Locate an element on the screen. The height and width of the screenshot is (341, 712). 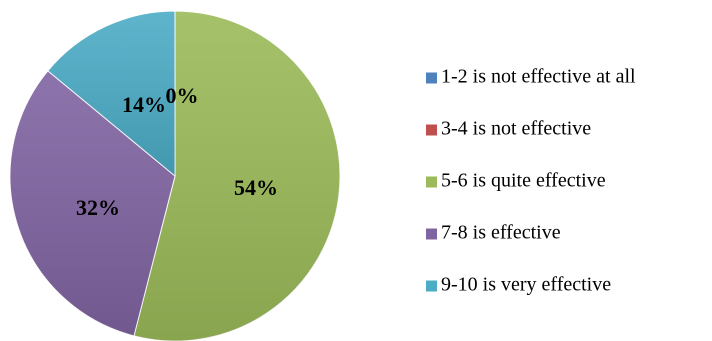
slice-data-label: 14% is located at coordinates (144, 104).